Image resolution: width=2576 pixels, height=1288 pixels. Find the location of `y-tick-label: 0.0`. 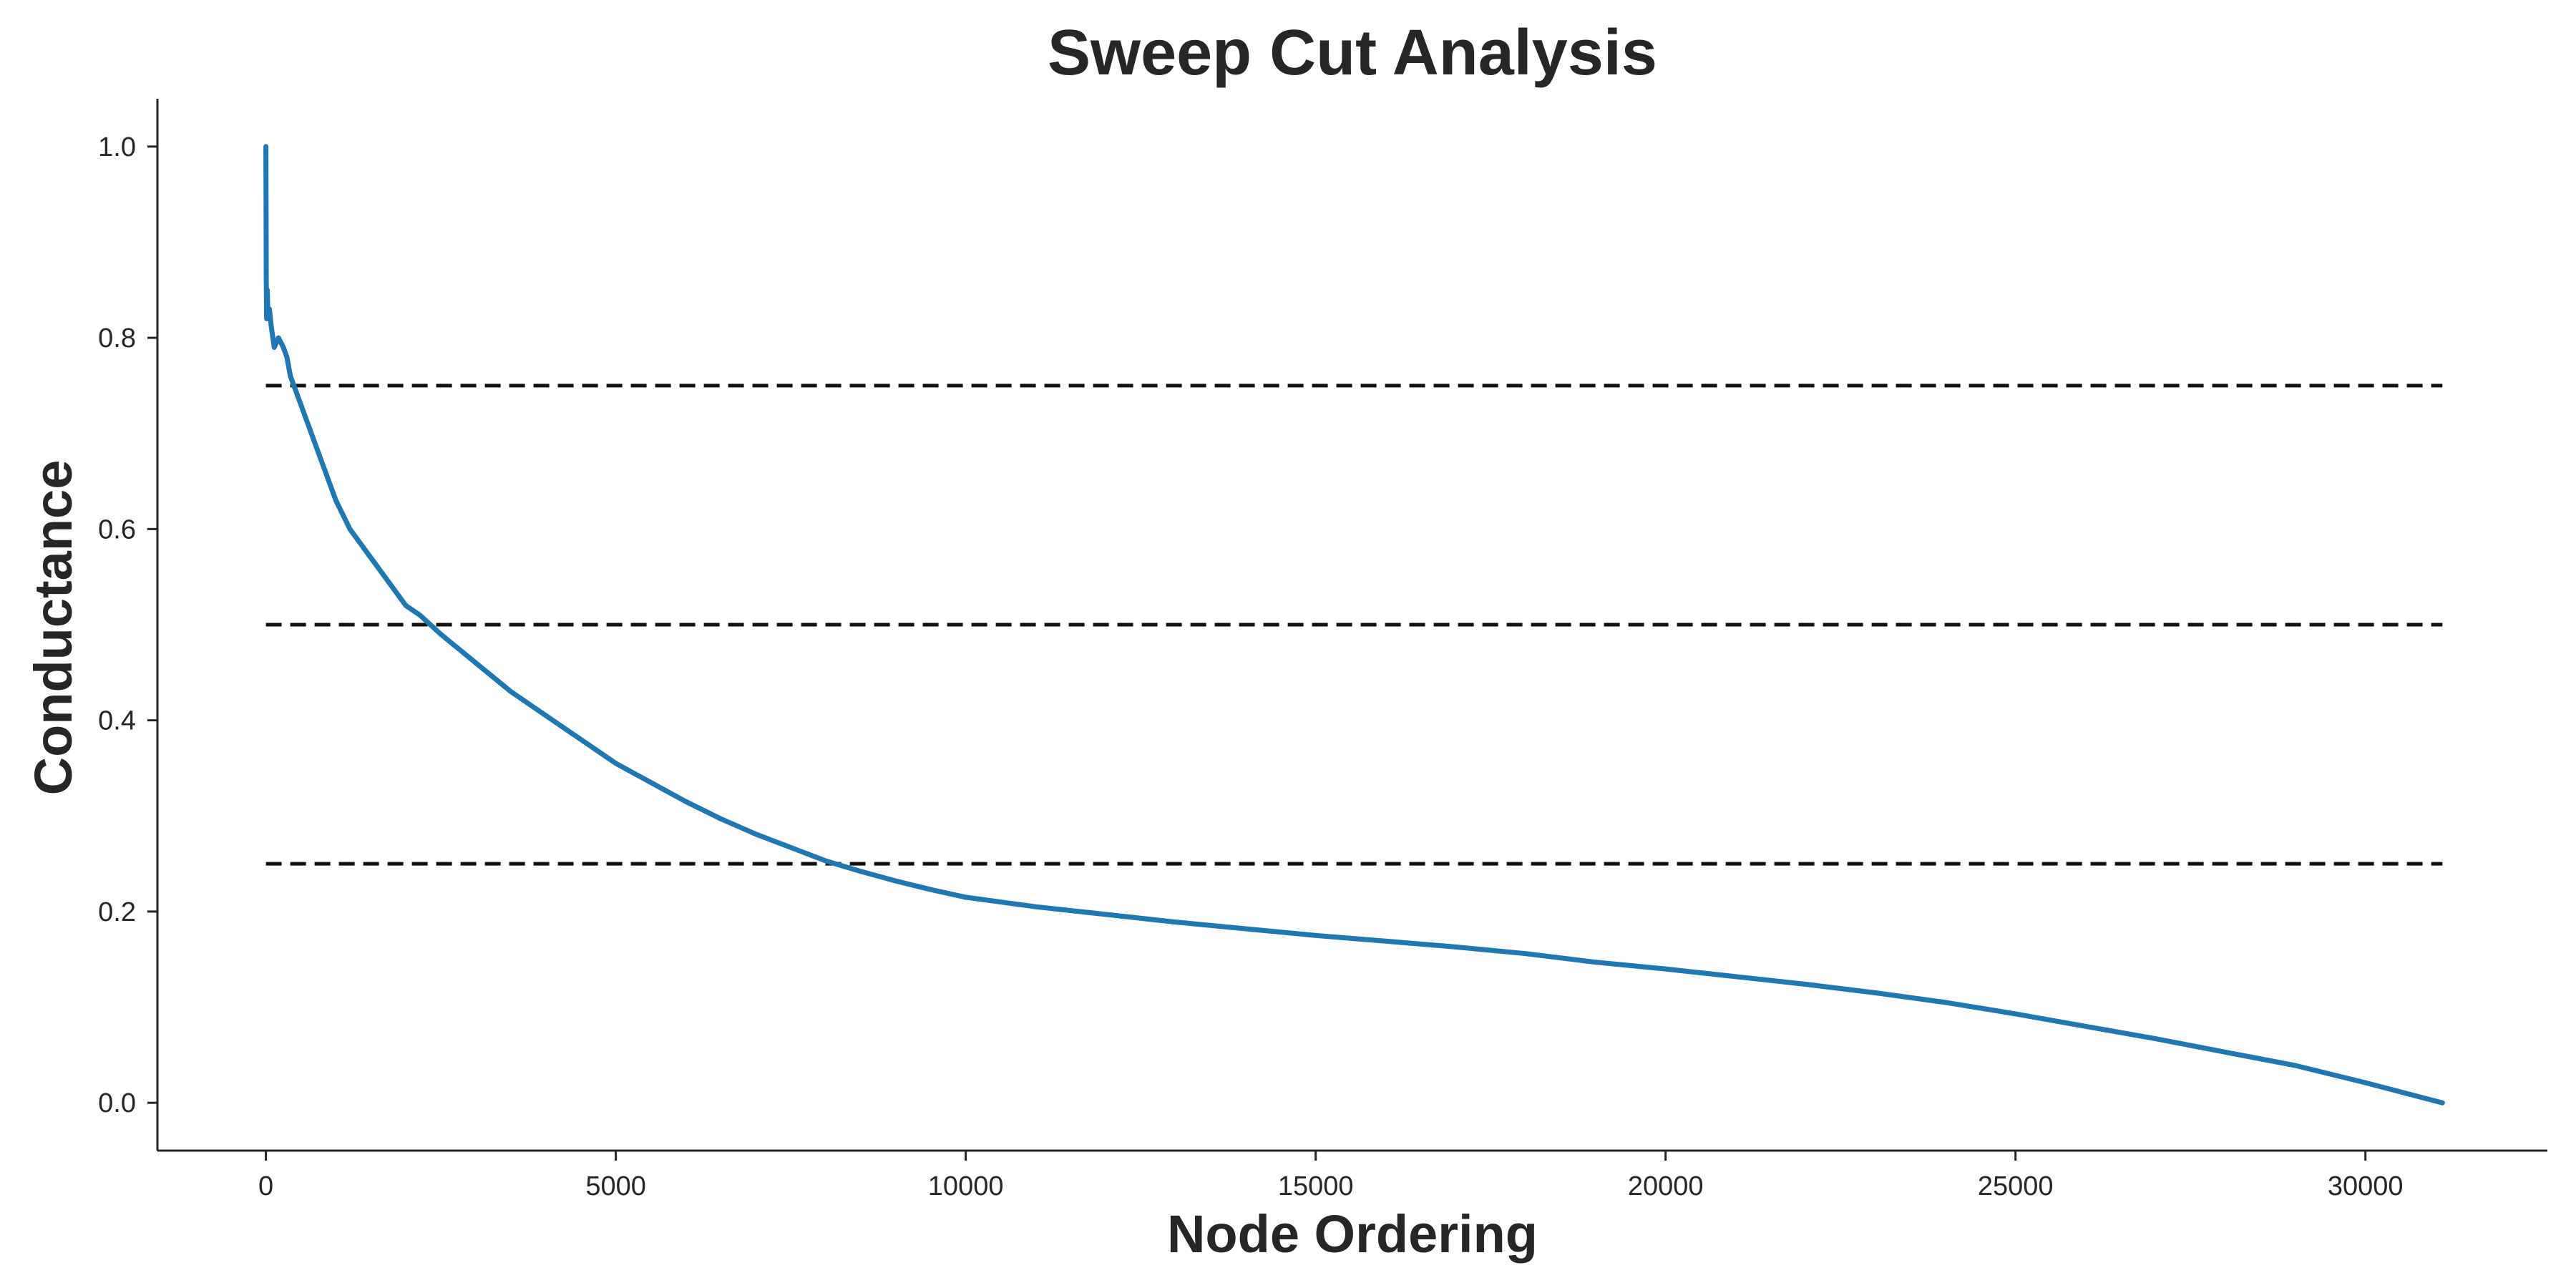

y-tick-label: 0.0 is located at coordinates (117, 1103).